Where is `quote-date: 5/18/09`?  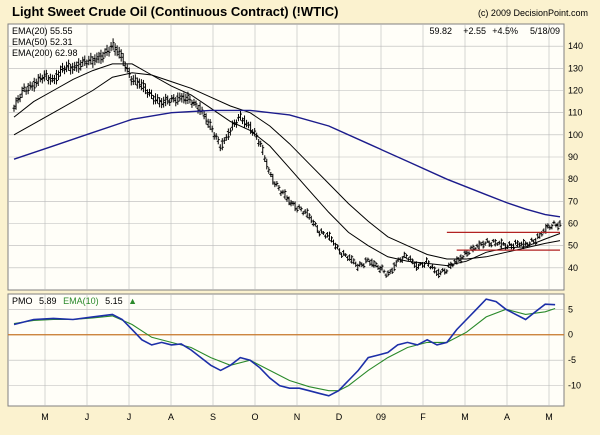
quote-date: 5/18/09 is located at coordinates (545, 31).